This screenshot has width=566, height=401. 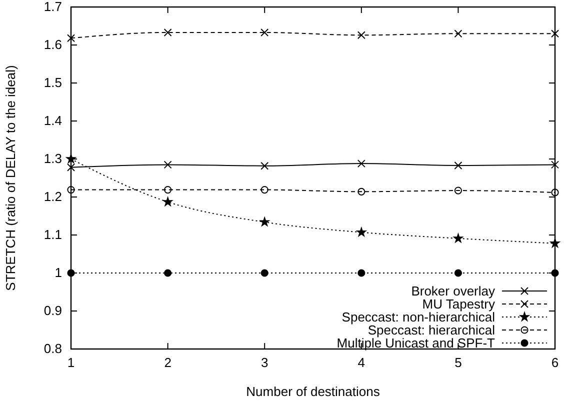 What do you see at coordinates (313, 391) in the screenshot?
I see `x-axis-title: Number of destinations` at bounding box center [313, 391].